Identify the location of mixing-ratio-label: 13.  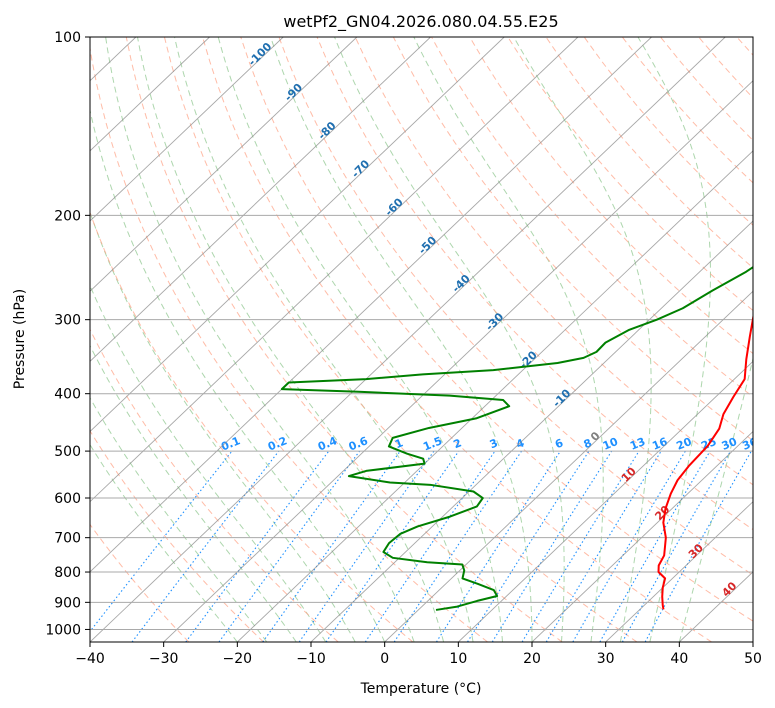
(637, 444).